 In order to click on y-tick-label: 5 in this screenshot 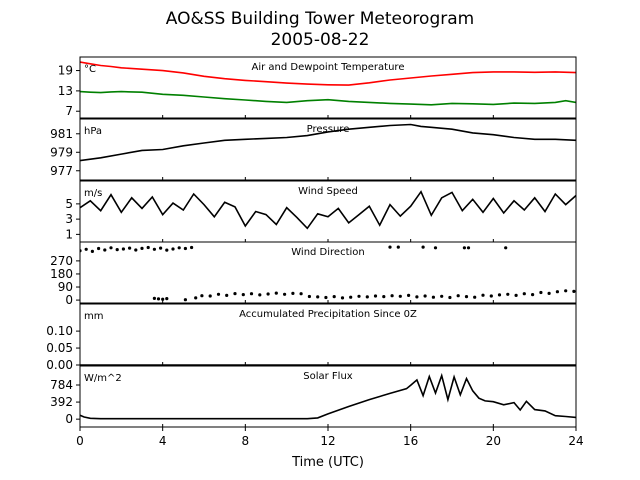, I will do `click(69, 204)`.